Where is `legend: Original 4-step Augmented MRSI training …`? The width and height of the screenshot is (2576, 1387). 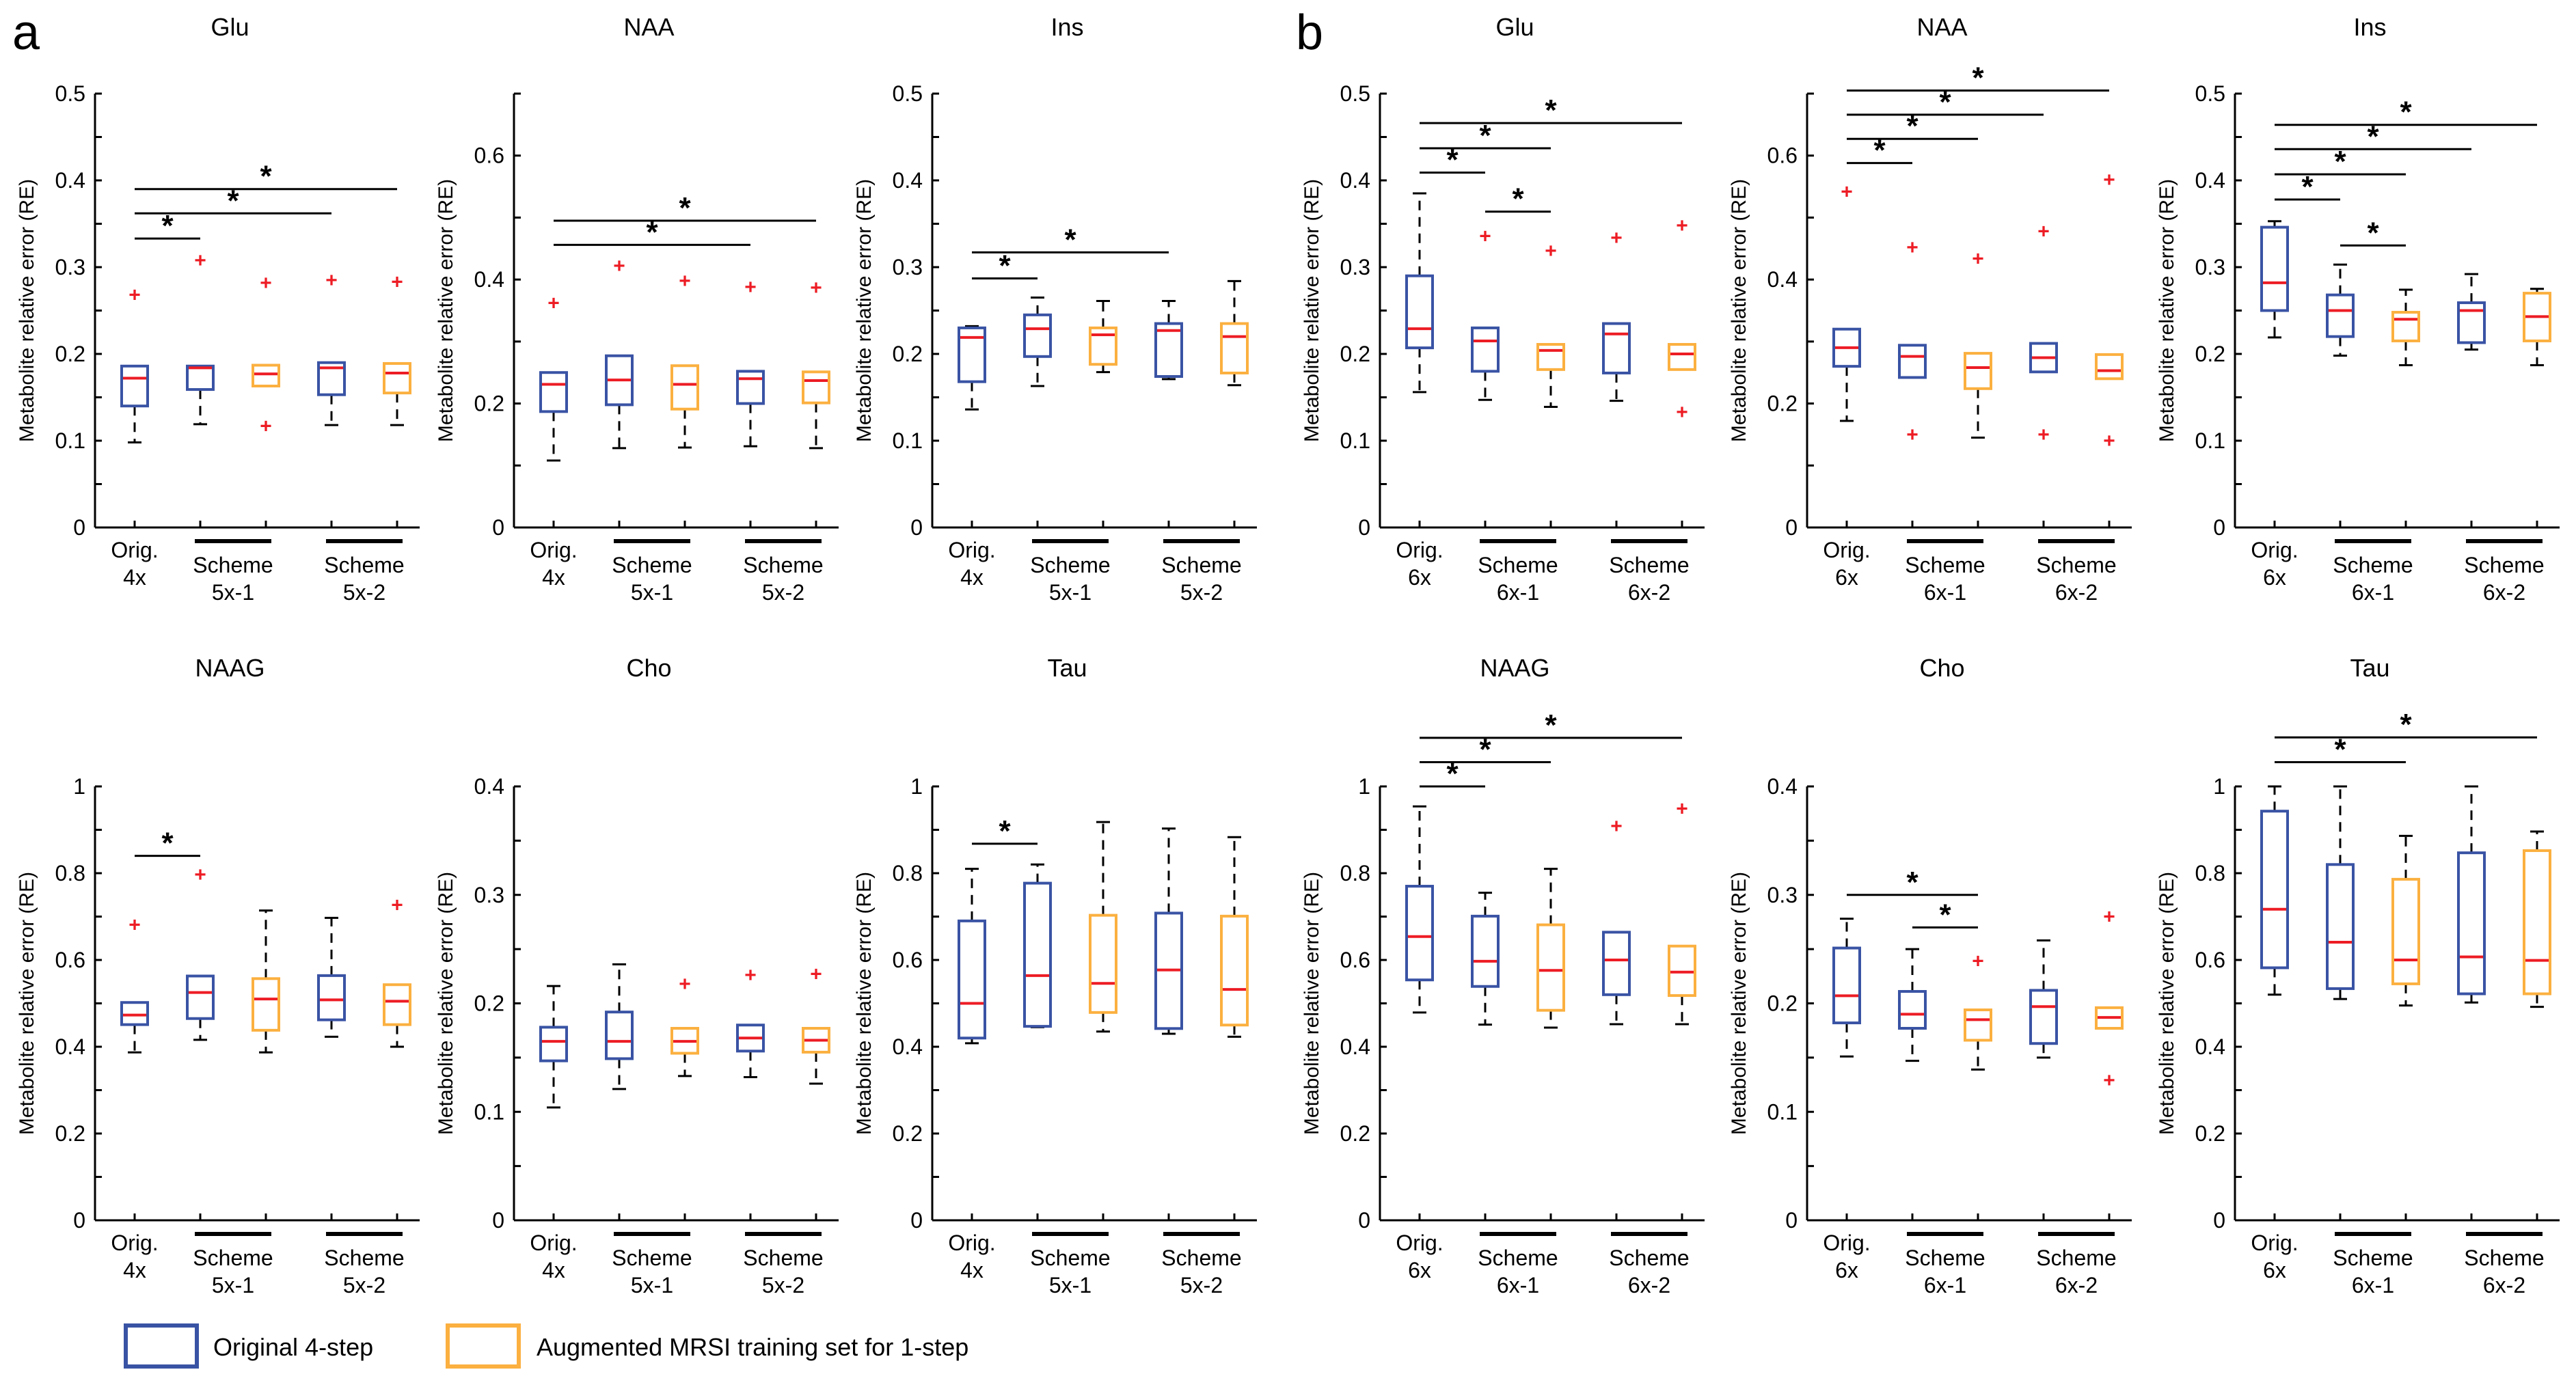
legend: Original 4-step Augmented MRSI training … is located at coordinates (546, 1346).